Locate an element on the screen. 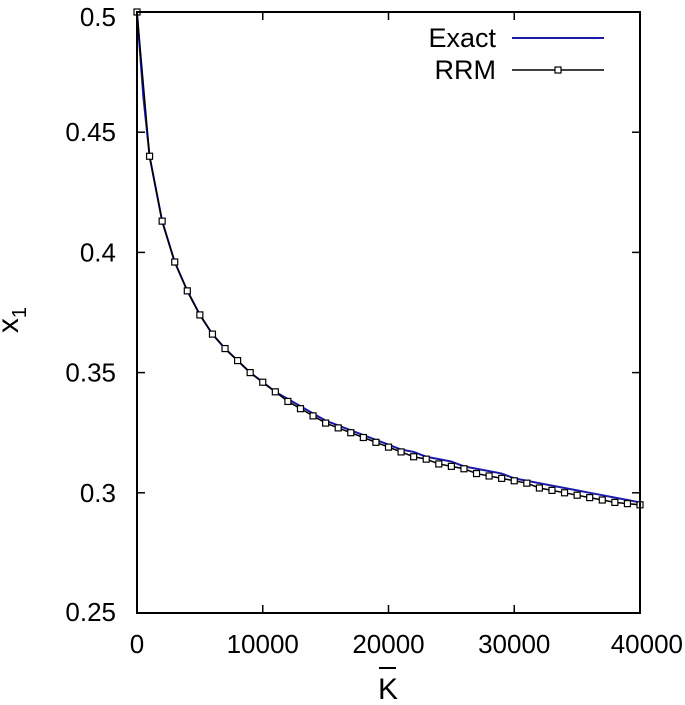 The width and height of the screenshot is (685, 705). y-axis-label-text: x is located at coordinates (12, 325).